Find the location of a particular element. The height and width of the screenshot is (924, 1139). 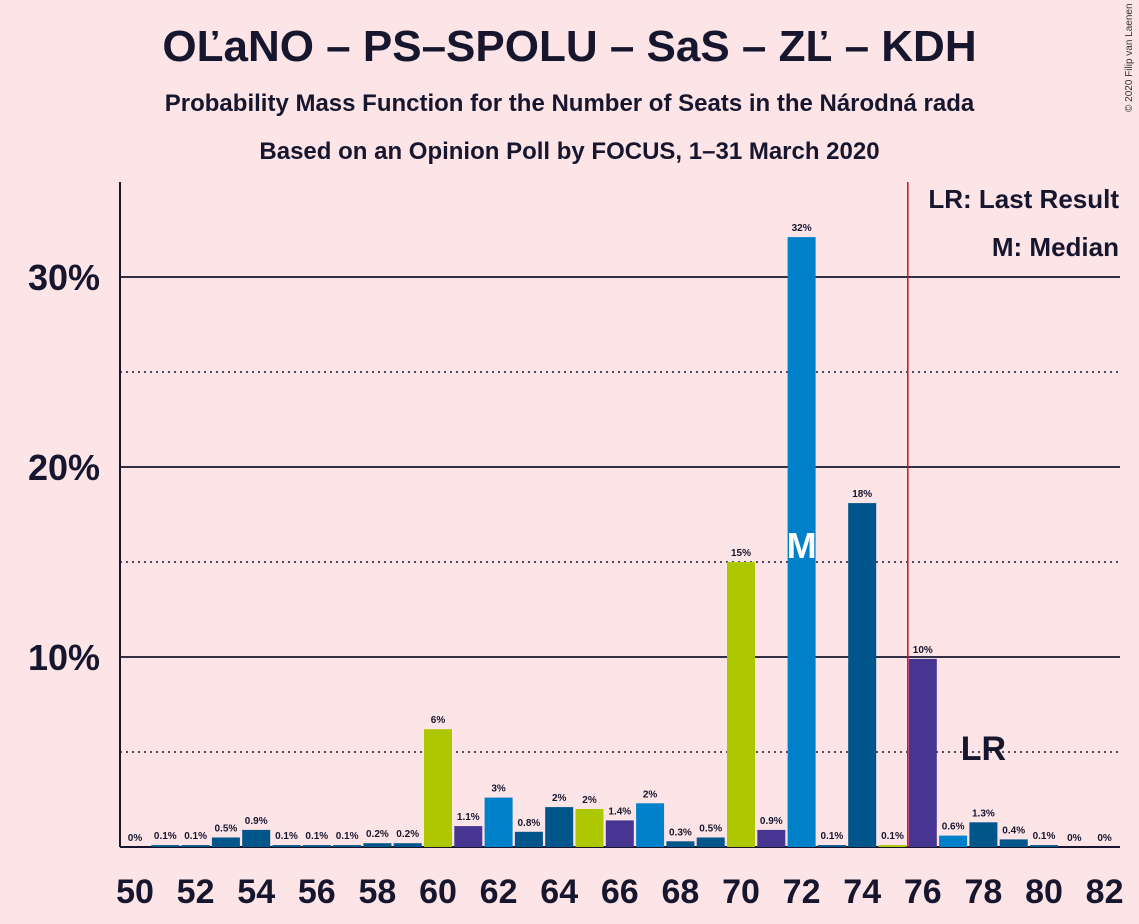

data-label-61: 1.1% is located at coordinates (468, 817).